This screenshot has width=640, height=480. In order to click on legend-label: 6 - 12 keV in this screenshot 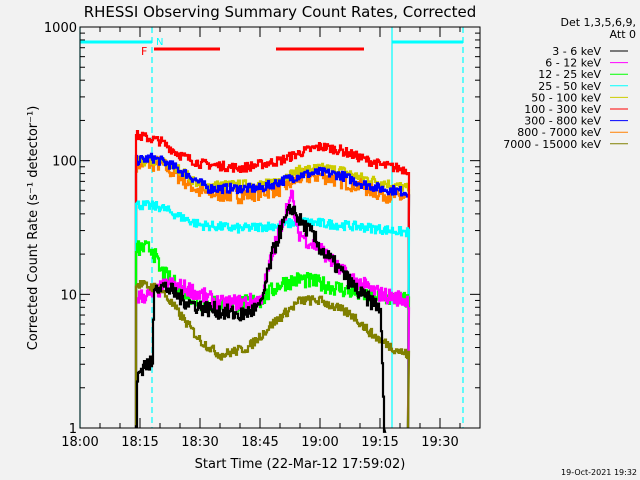, I will do `click(573, 63)`.